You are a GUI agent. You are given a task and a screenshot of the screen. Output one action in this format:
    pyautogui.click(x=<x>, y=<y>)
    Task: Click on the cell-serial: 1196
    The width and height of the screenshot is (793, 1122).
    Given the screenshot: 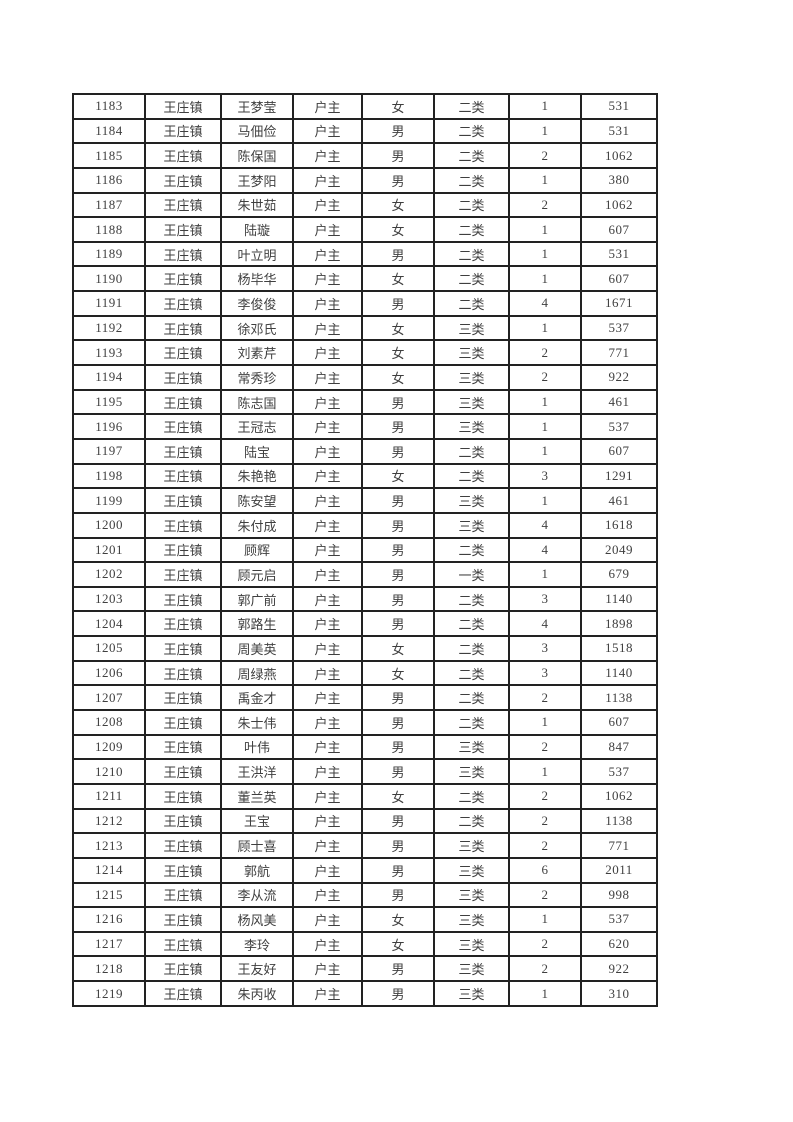 What is the action you would take?
    pyautogui.click(x=109, y=426)
    